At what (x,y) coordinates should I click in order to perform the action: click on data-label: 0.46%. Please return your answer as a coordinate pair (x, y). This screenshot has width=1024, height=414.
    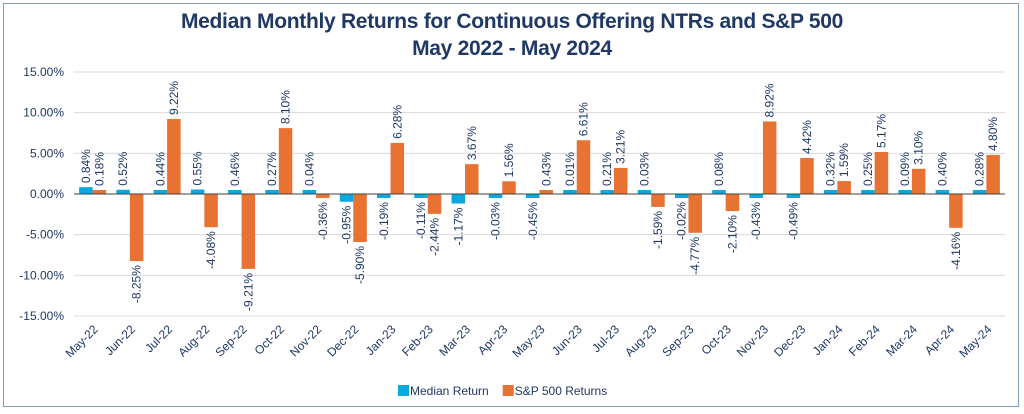
    Looking at the image, I should click on (235, 169).